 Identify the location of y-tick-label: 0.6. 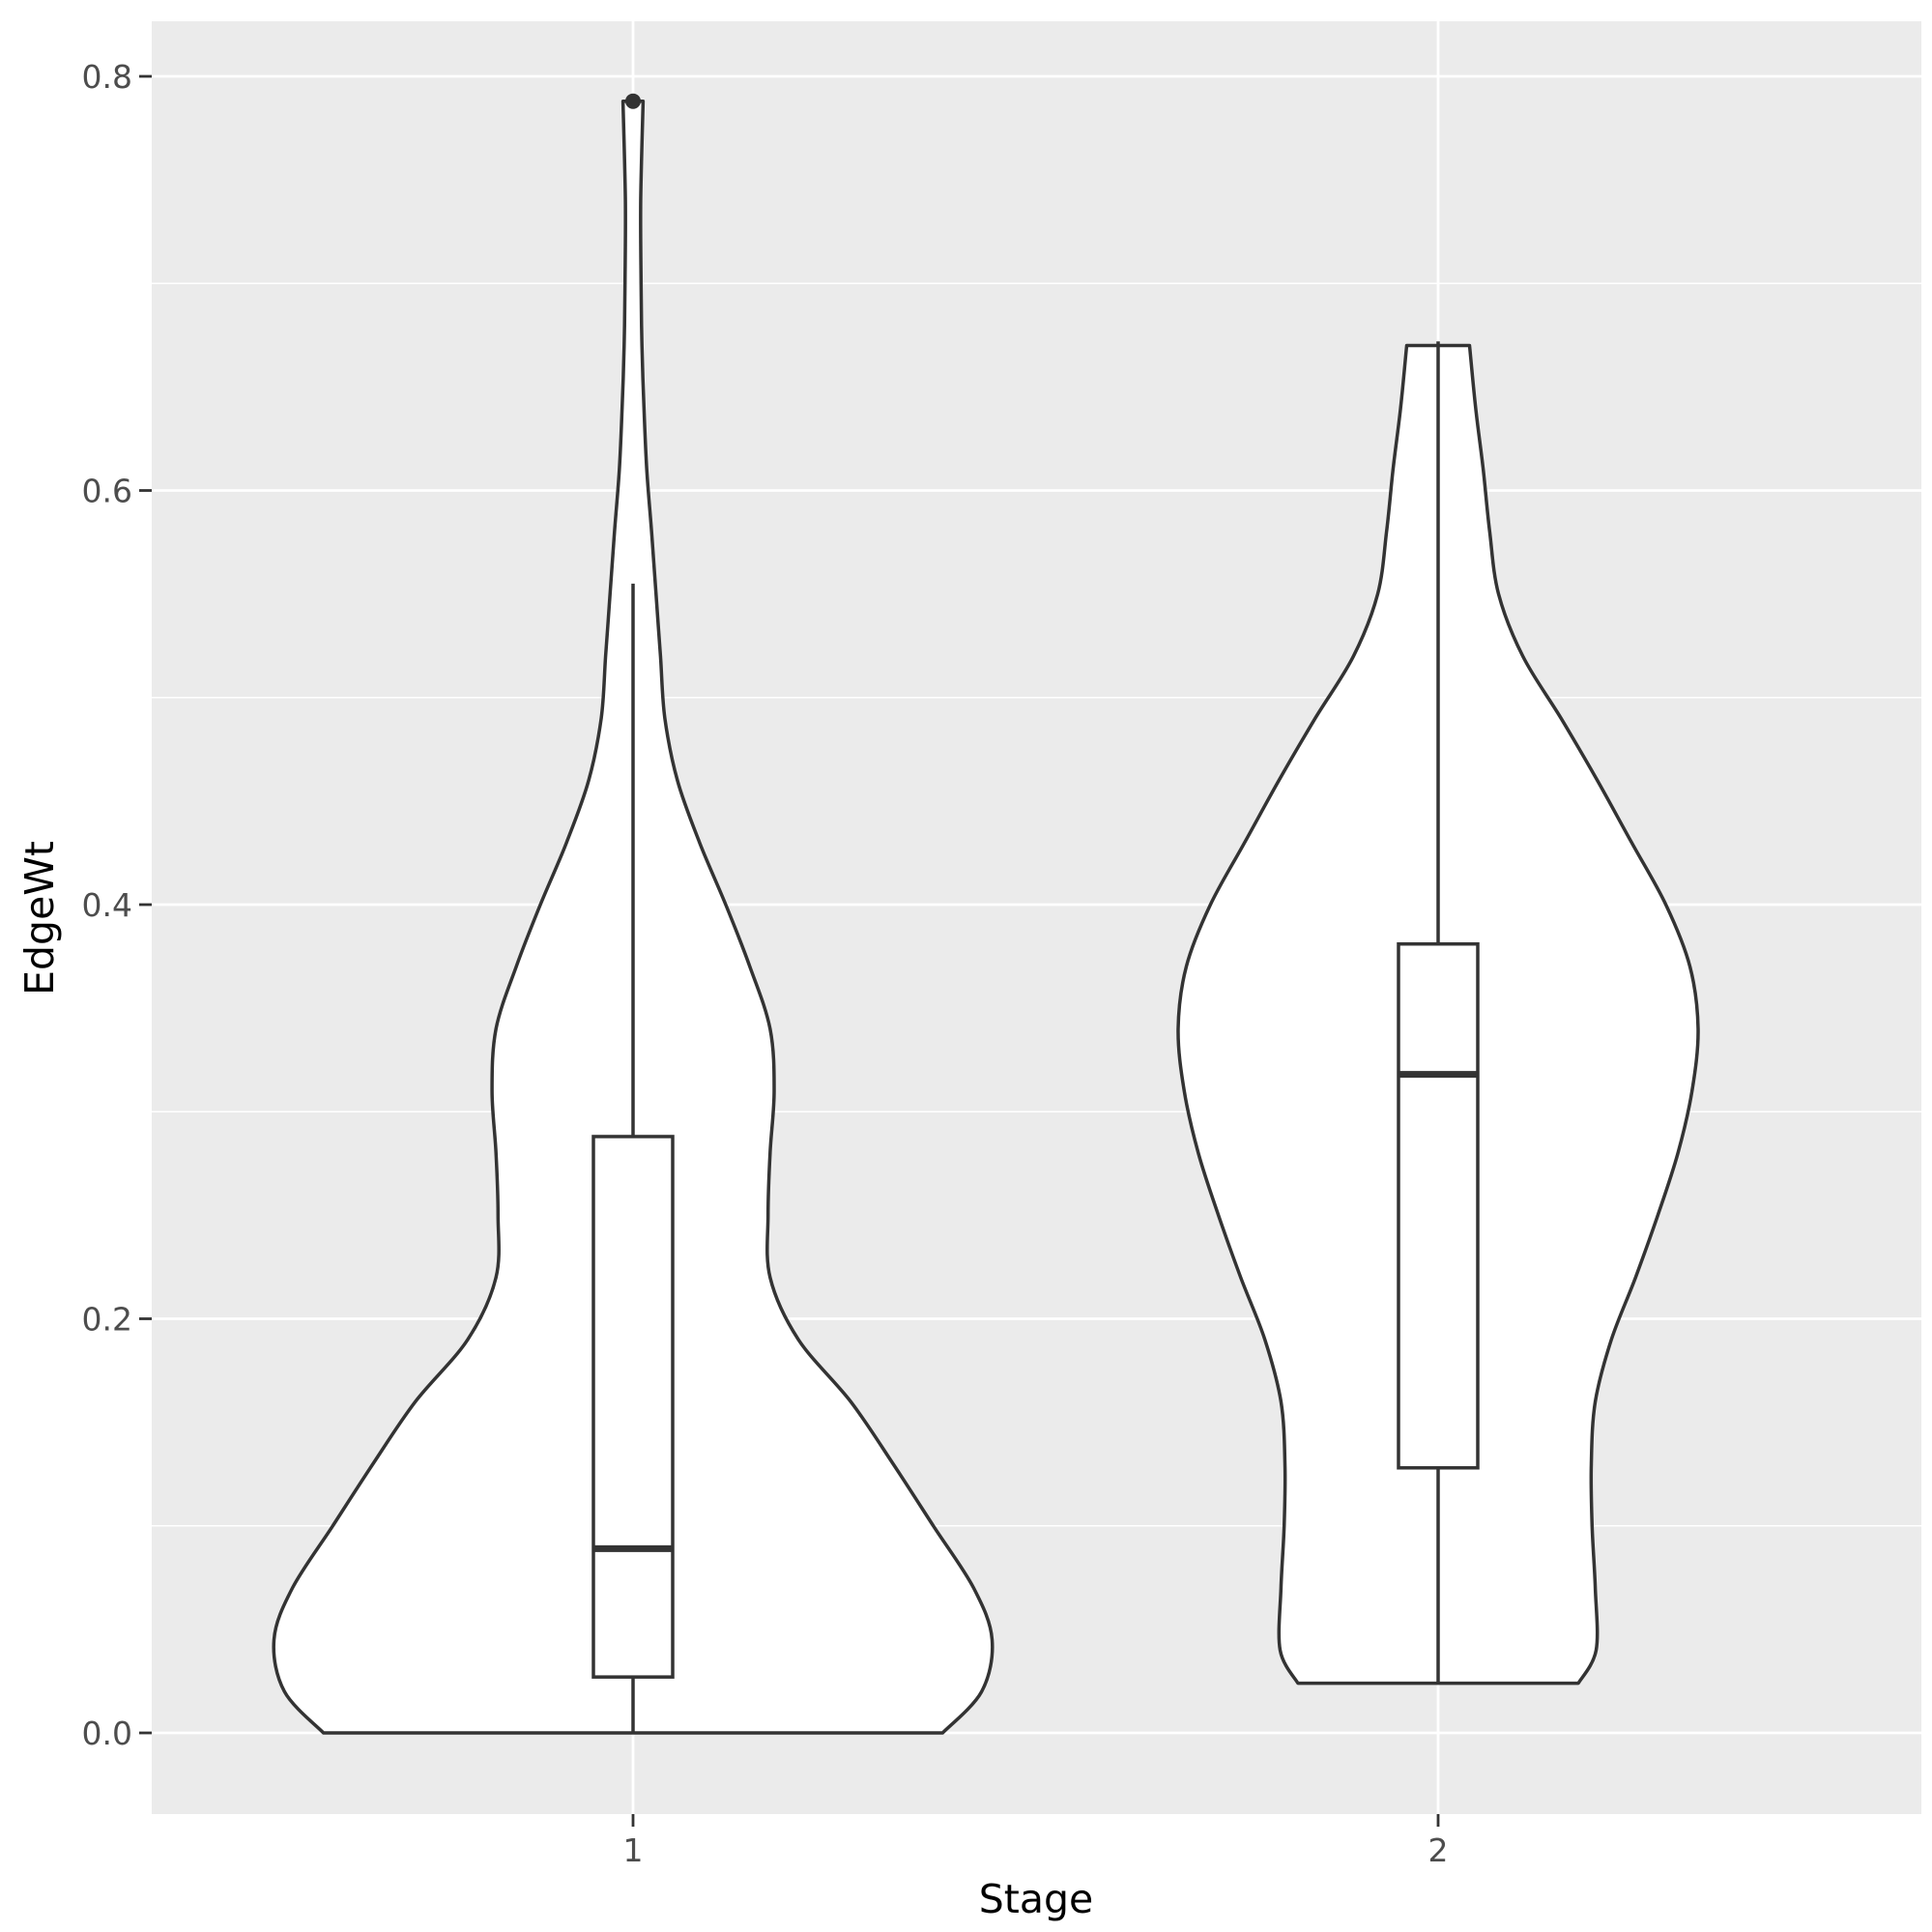
(107, 491).